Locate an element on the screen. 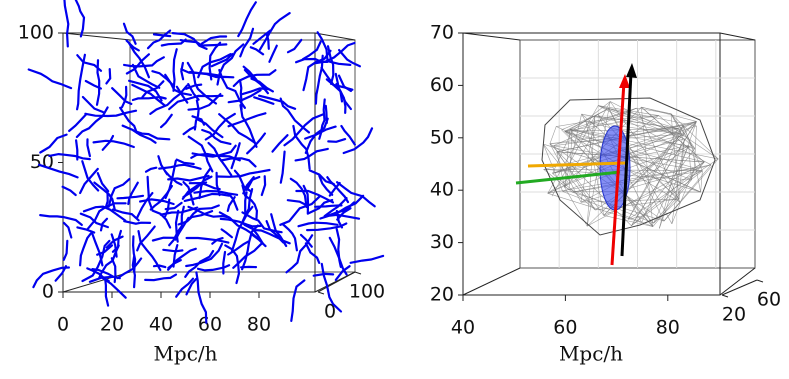  y-tick-label: 40 is located at coordinates (442, 190).